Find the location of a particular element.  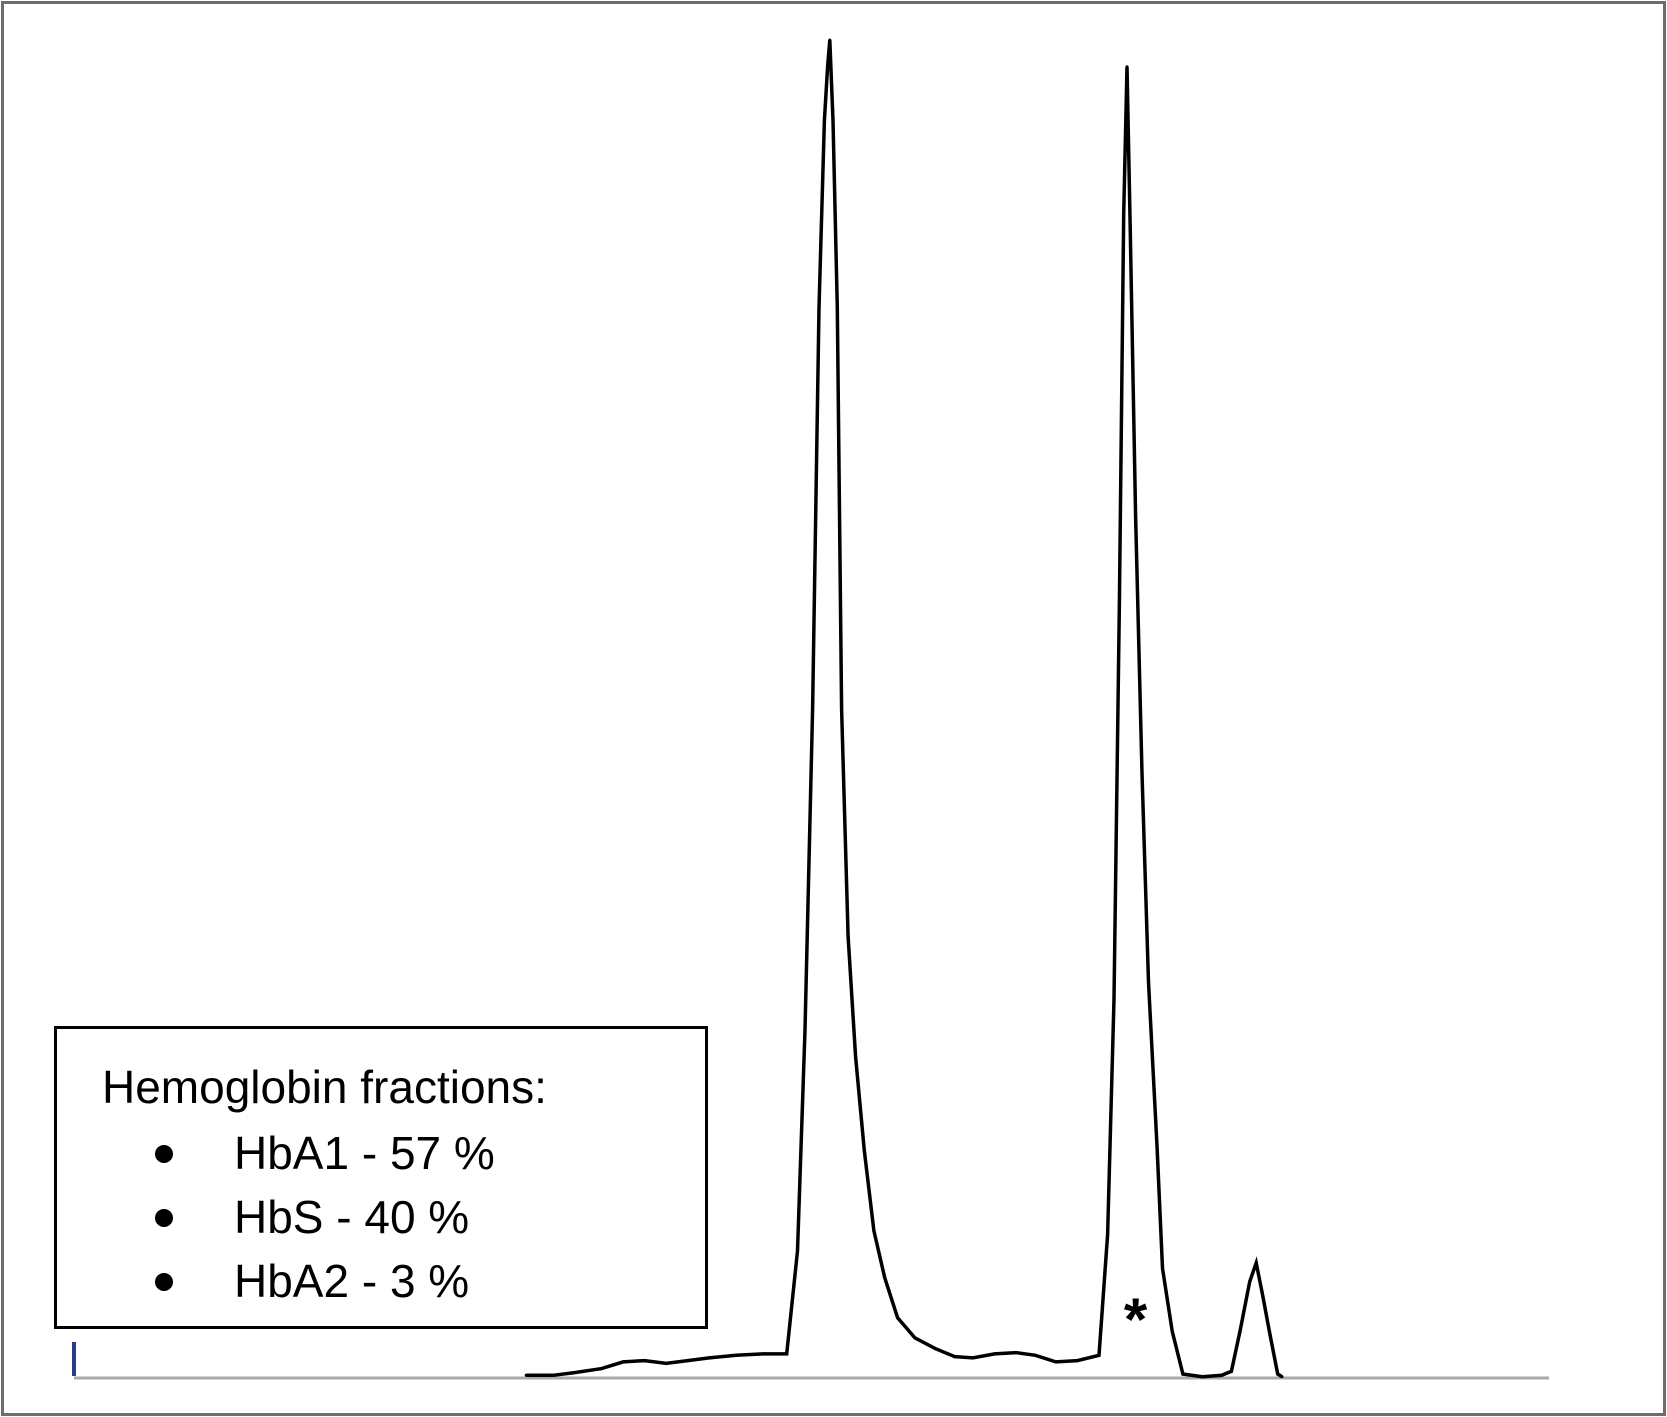

annotation-asterisk: * is located at coordinates (1136, 1319).